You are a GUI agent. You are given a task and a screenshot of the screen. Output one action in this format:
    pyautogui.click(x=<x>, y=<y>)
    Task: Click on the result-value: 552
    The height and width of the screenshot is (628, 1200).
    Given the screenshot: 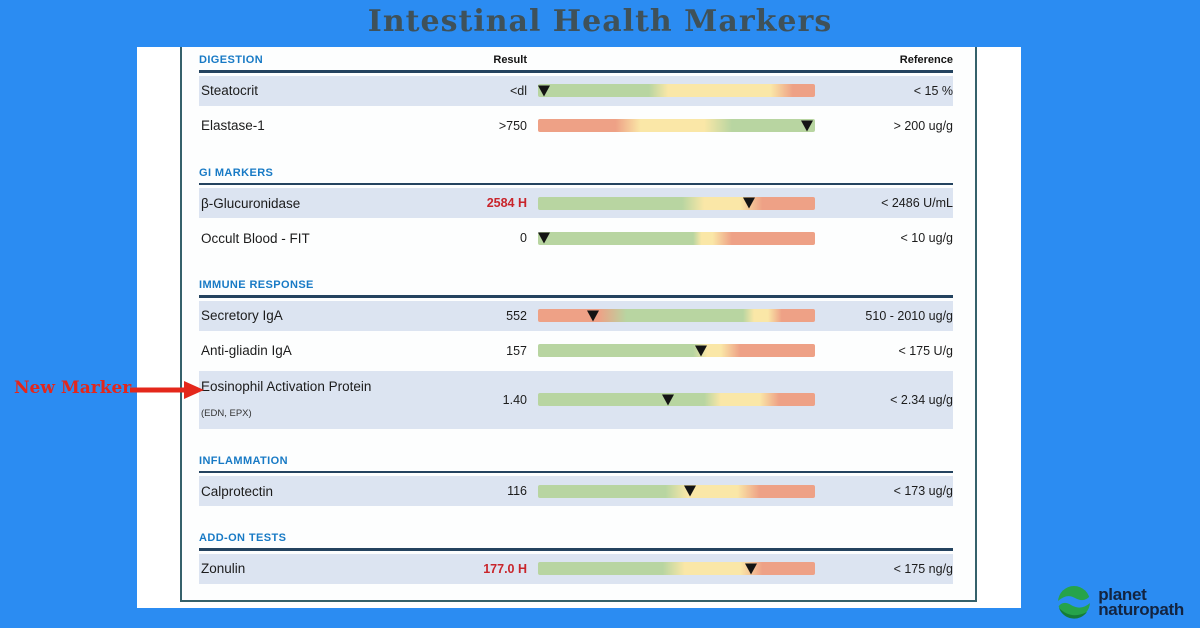 What is the action you would take?
    pyautogui.click(x=516, y=315)
    